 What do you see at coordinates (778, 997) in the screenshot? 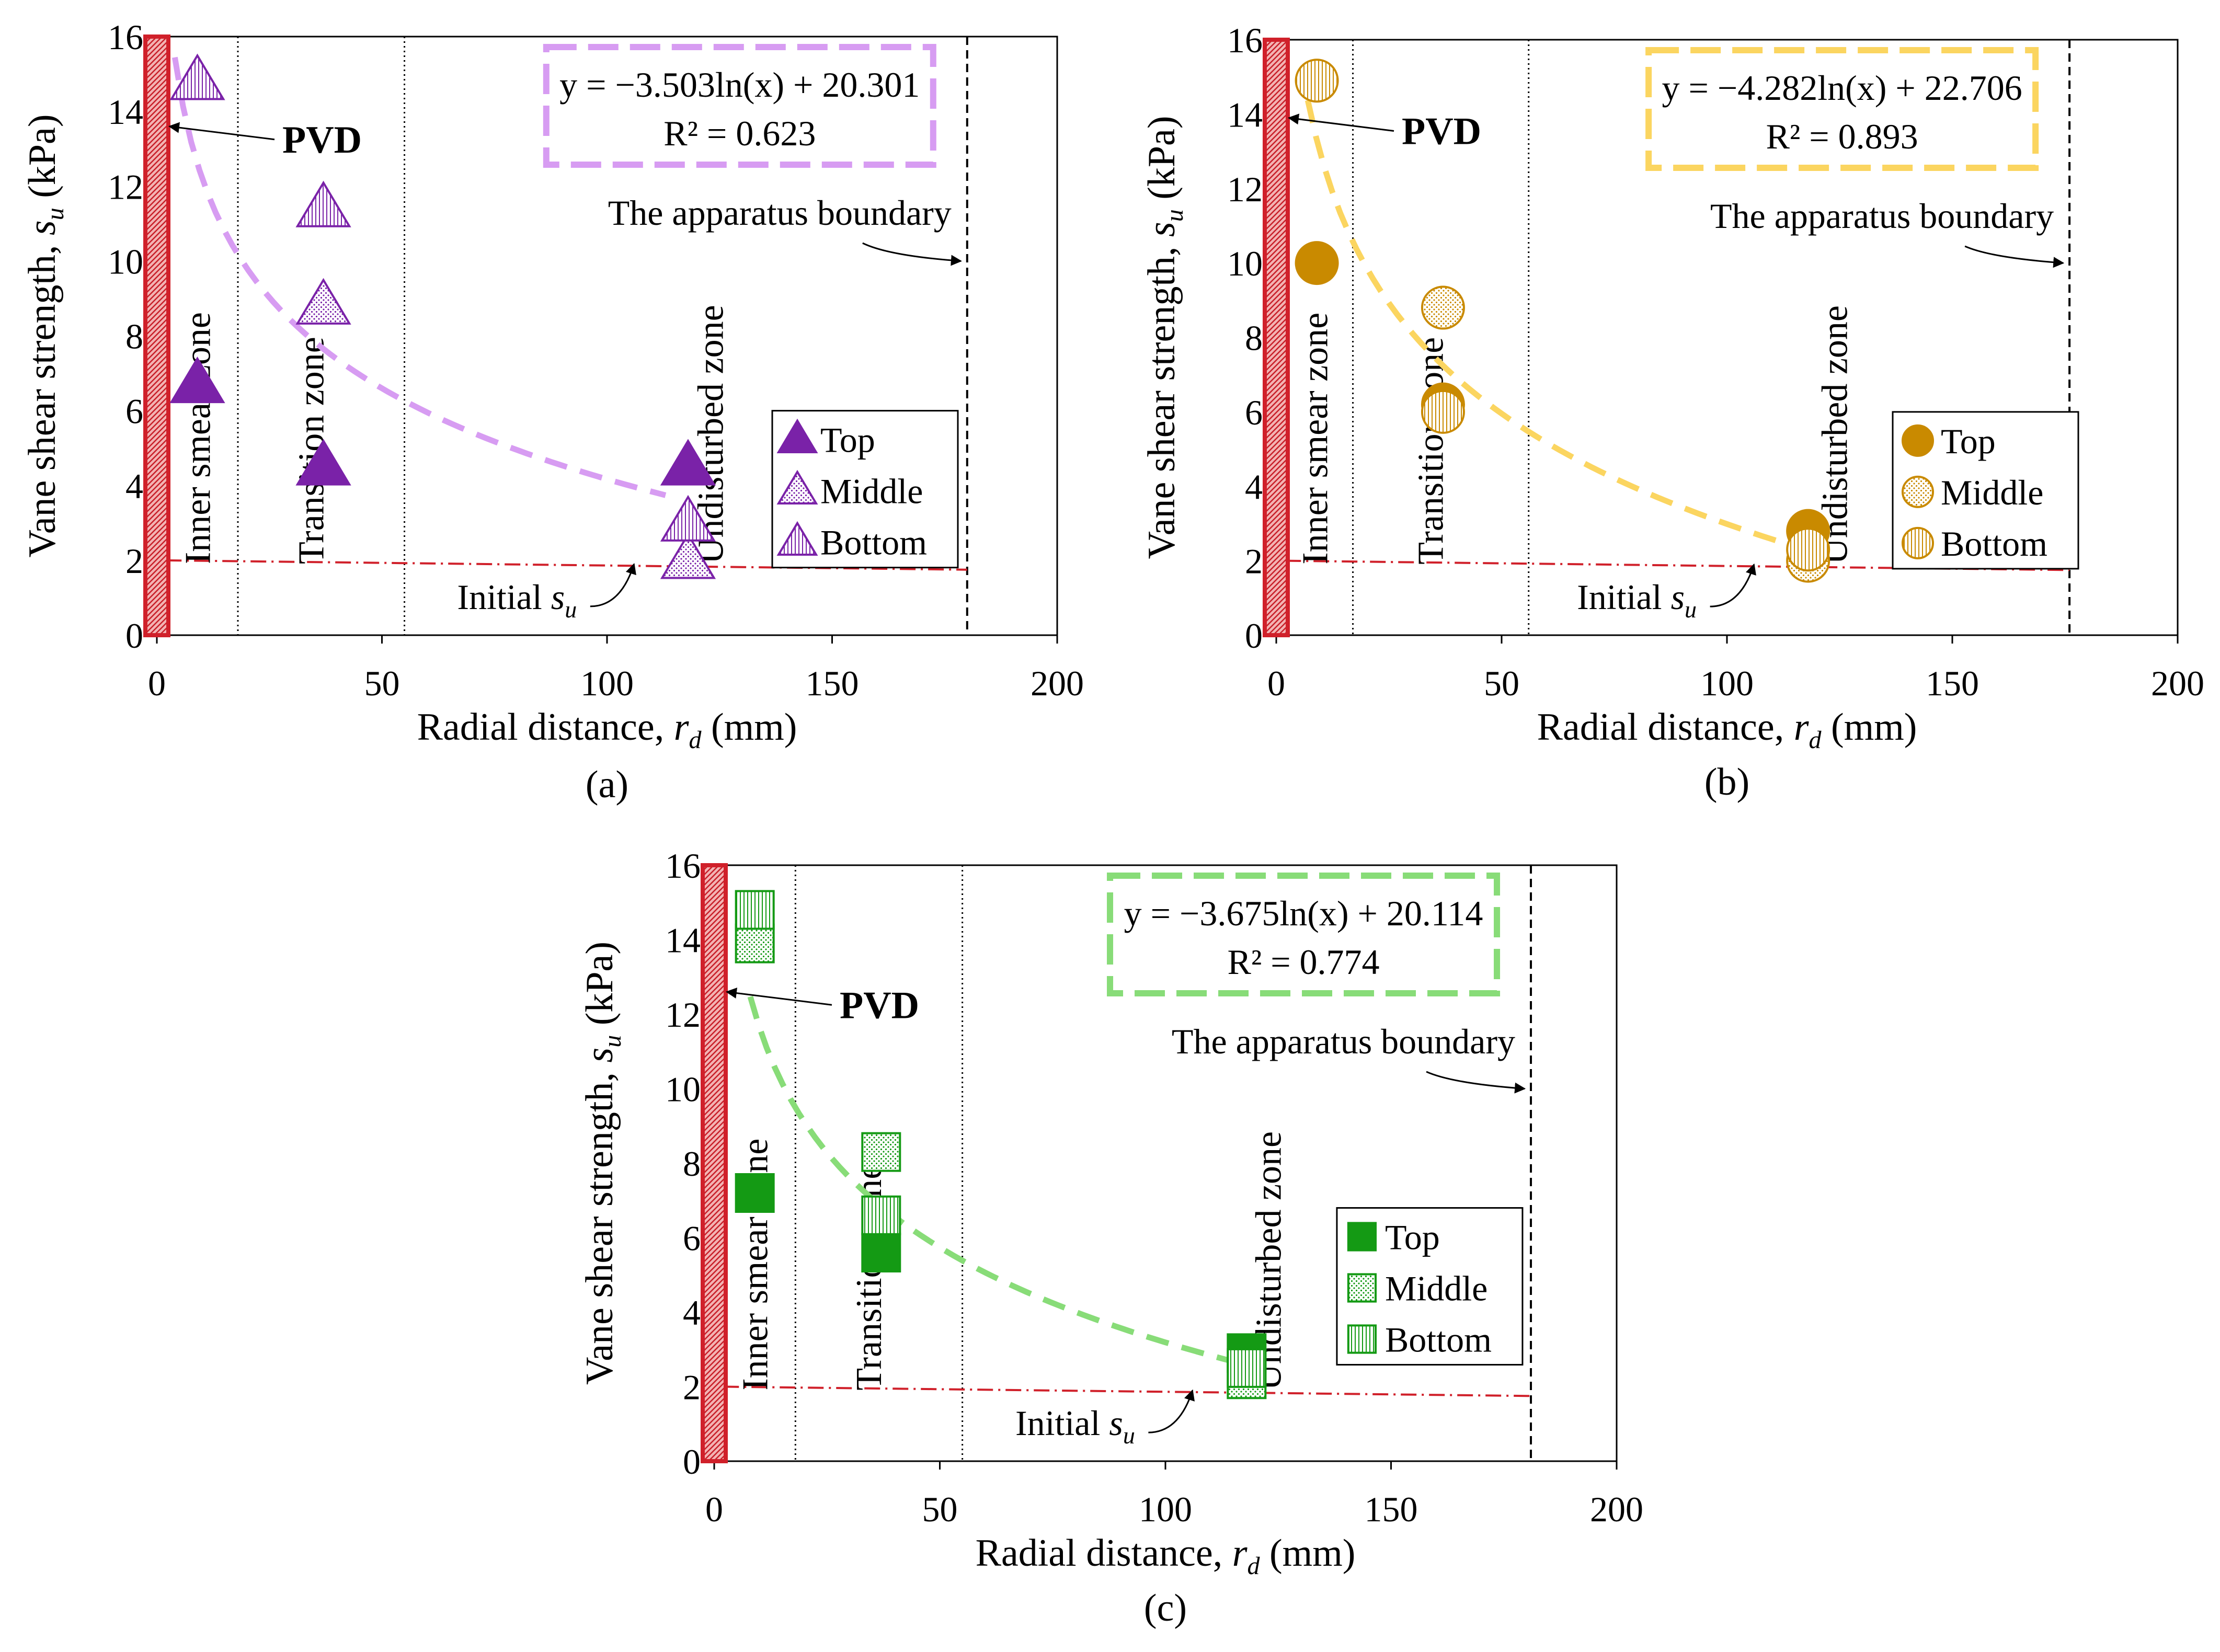
I see `pvd-arrow` at bounding box center [778, 997].